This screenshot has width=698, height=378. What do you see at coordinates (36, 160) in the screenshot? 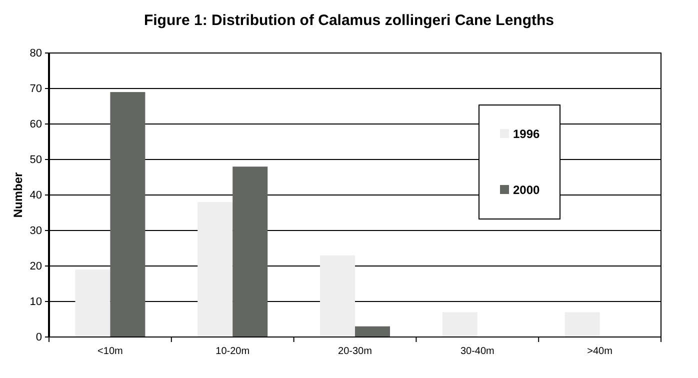
I see `y-tick-label: 50` at bounding box center [36, 160].